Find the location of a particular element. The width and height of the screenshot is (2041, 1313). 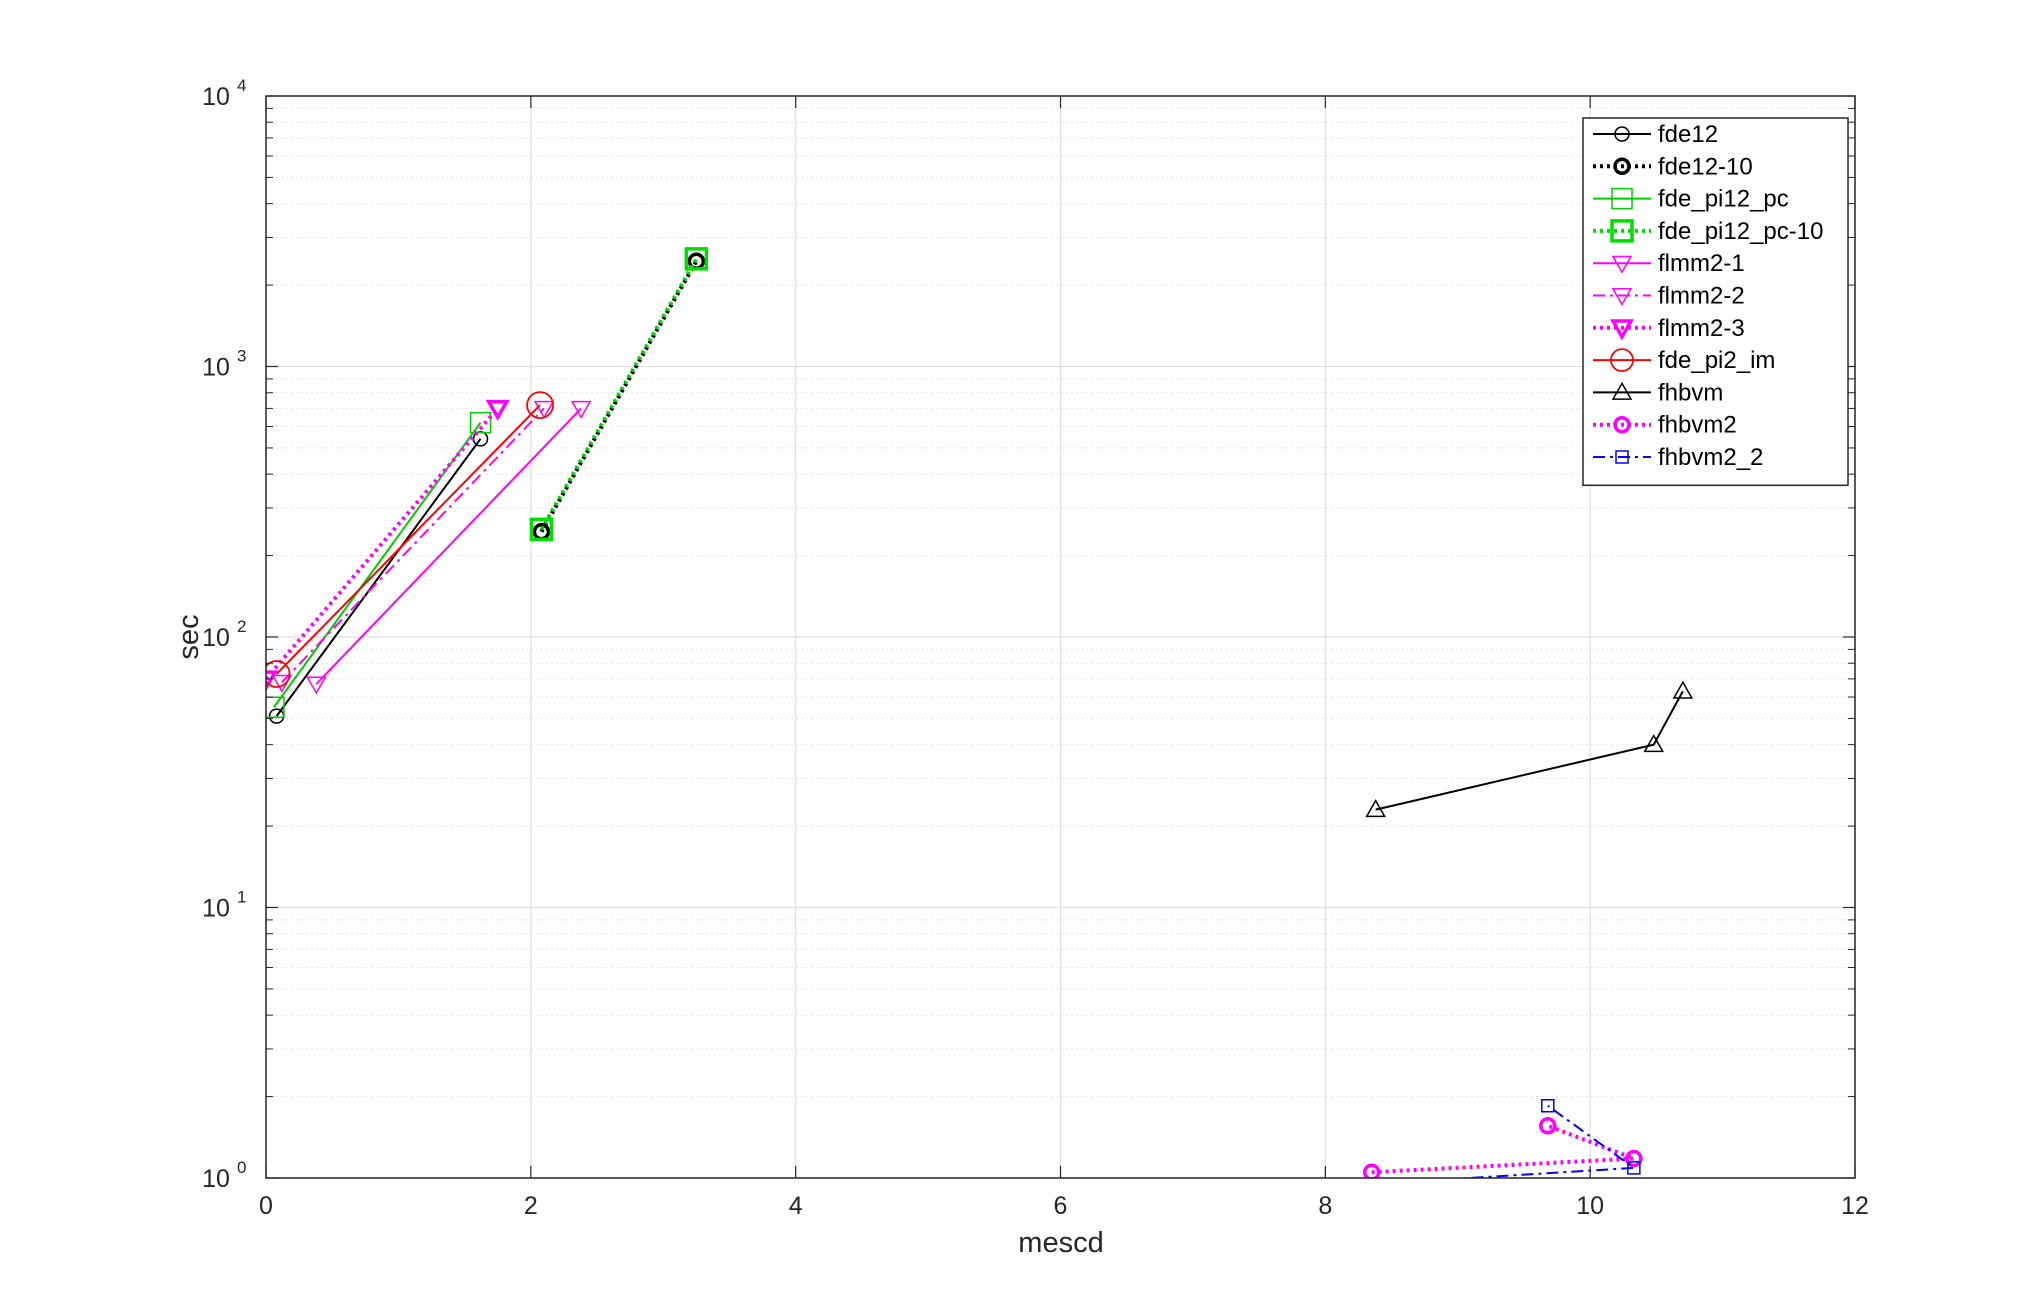

series-fhbvm2 is located at coordinates (1502, 1147).